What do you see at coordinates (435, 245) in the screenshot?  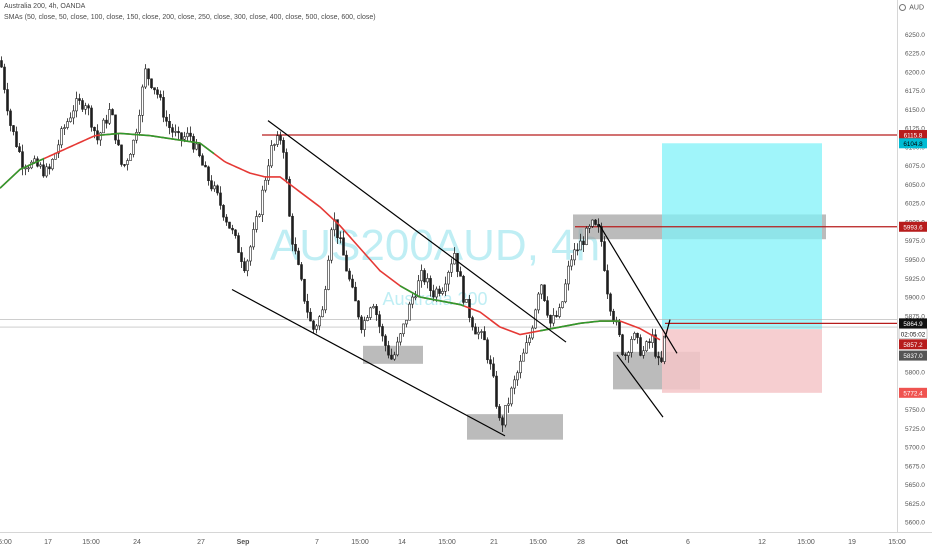 I see `watermark-symbol: AUS200AUD, 4h` at bounding box center [435, 245].